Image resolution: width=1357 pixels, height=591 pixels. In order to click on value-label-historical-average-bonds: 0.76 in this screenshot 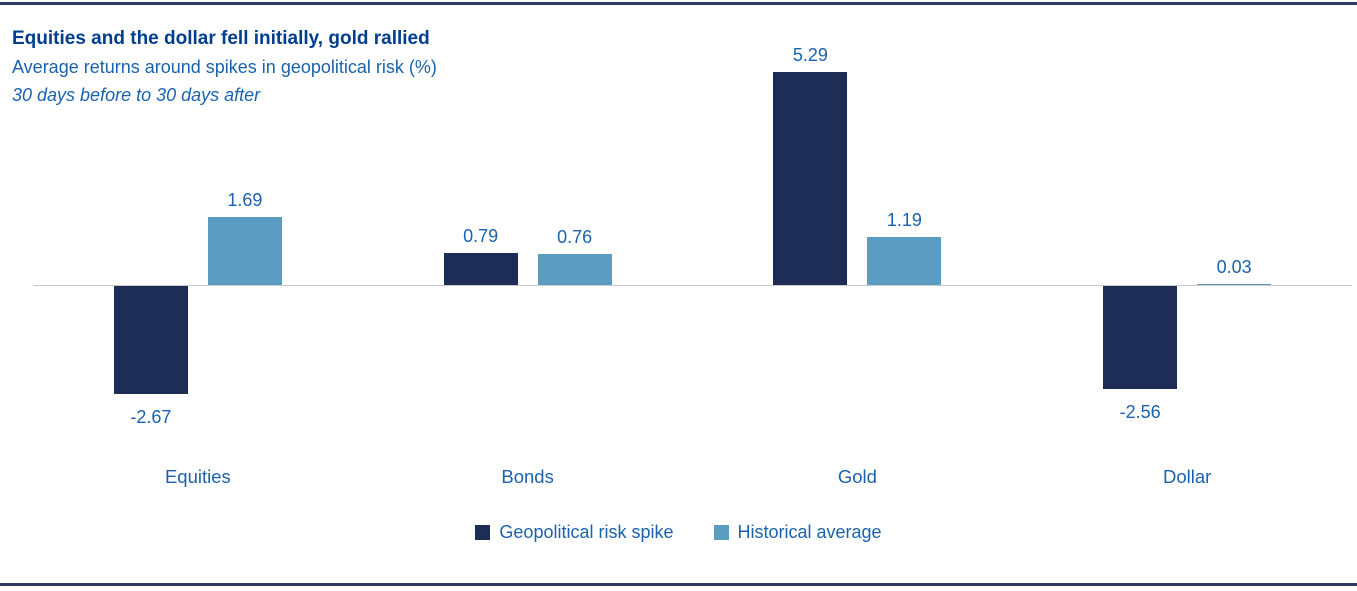, I will do `click(575, 237)`.